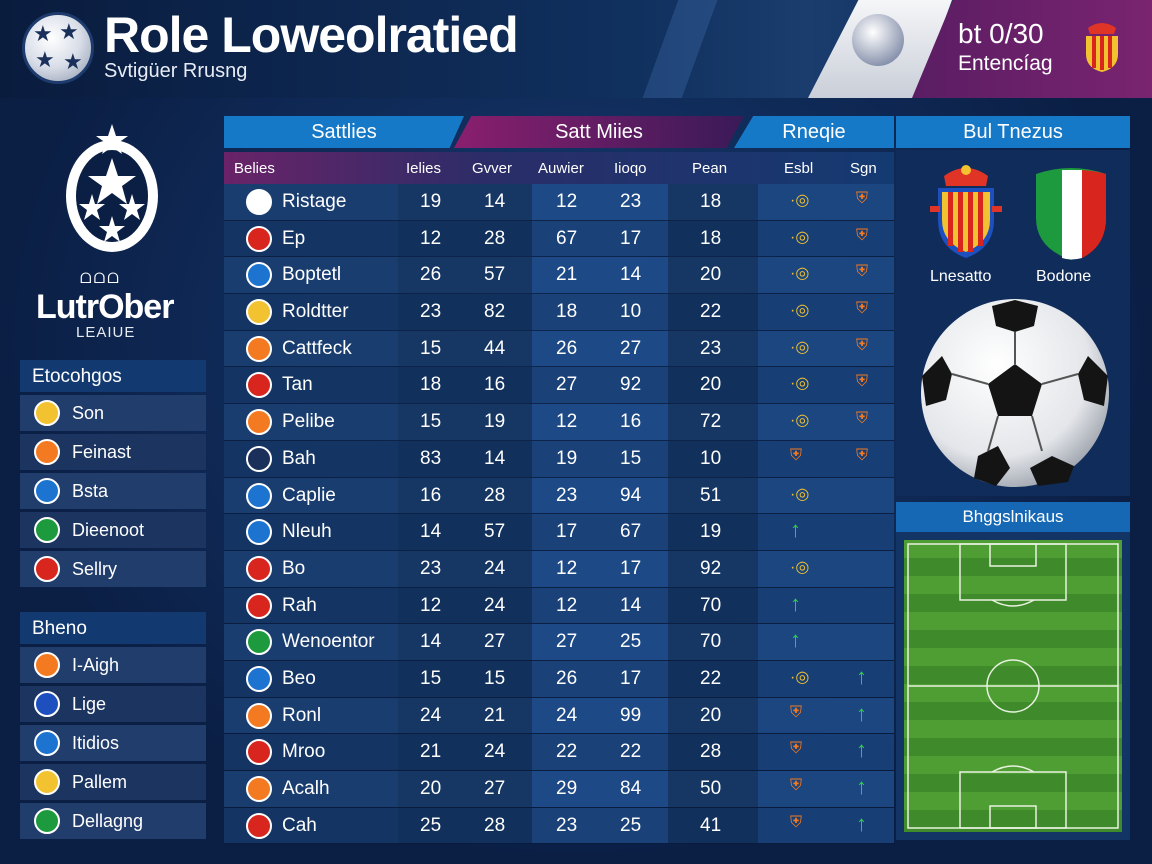 The width and height of the screenshot is (1152, 864). Describe the element at coordinates (863, 168) in the screenshot. I see `column-header: Sgn` at that location.